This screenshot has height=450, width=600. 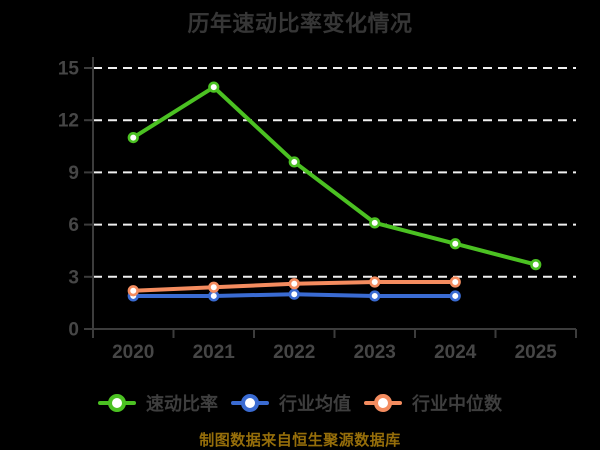 I want to click on legend-item: 速动比率, so click(x=158, y=403).